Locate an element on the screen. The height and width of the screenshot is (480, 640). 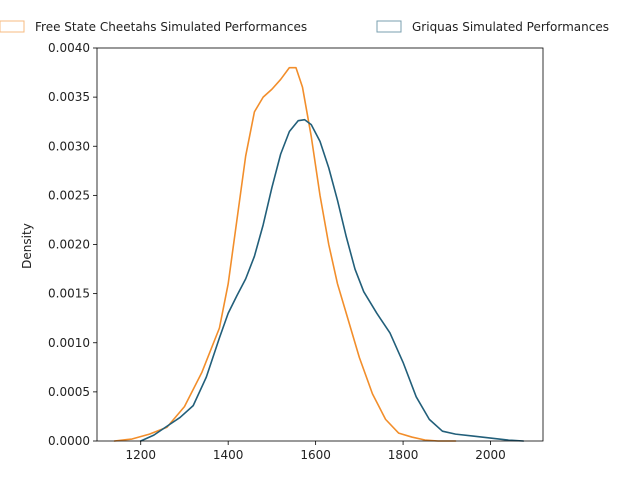
x-tick-label: 1600 is located at coordinates (315, 455).